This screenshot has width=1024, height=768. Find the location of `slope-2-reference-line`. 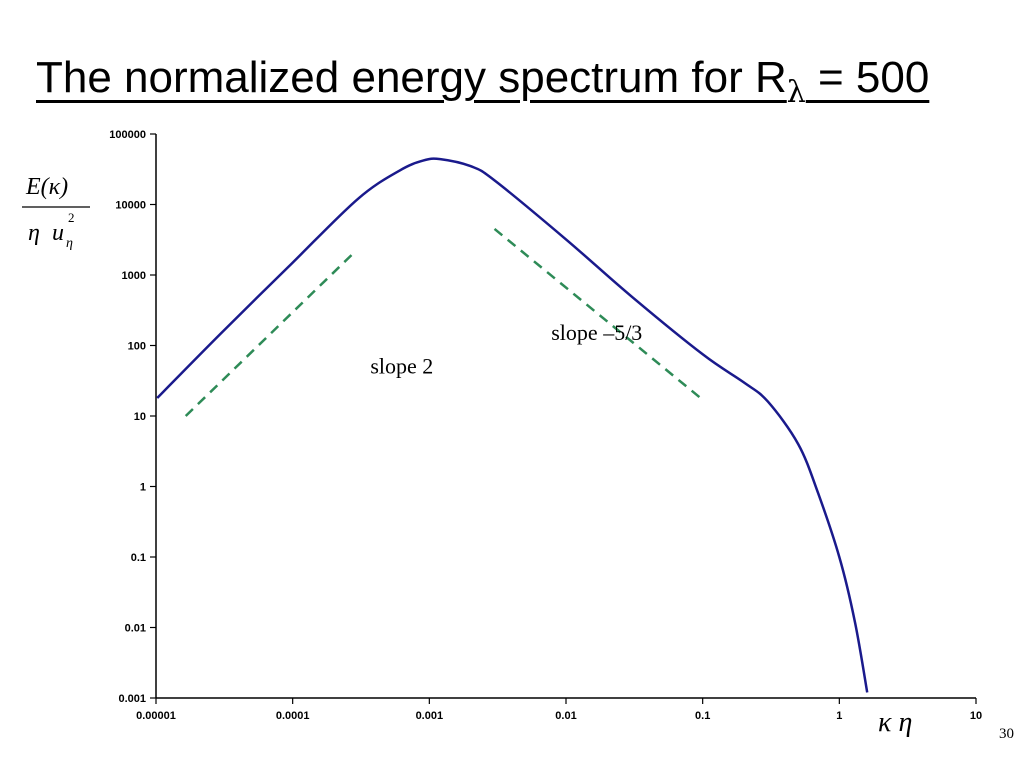

slope-2-reference-line is located at coordinates (270, 333).